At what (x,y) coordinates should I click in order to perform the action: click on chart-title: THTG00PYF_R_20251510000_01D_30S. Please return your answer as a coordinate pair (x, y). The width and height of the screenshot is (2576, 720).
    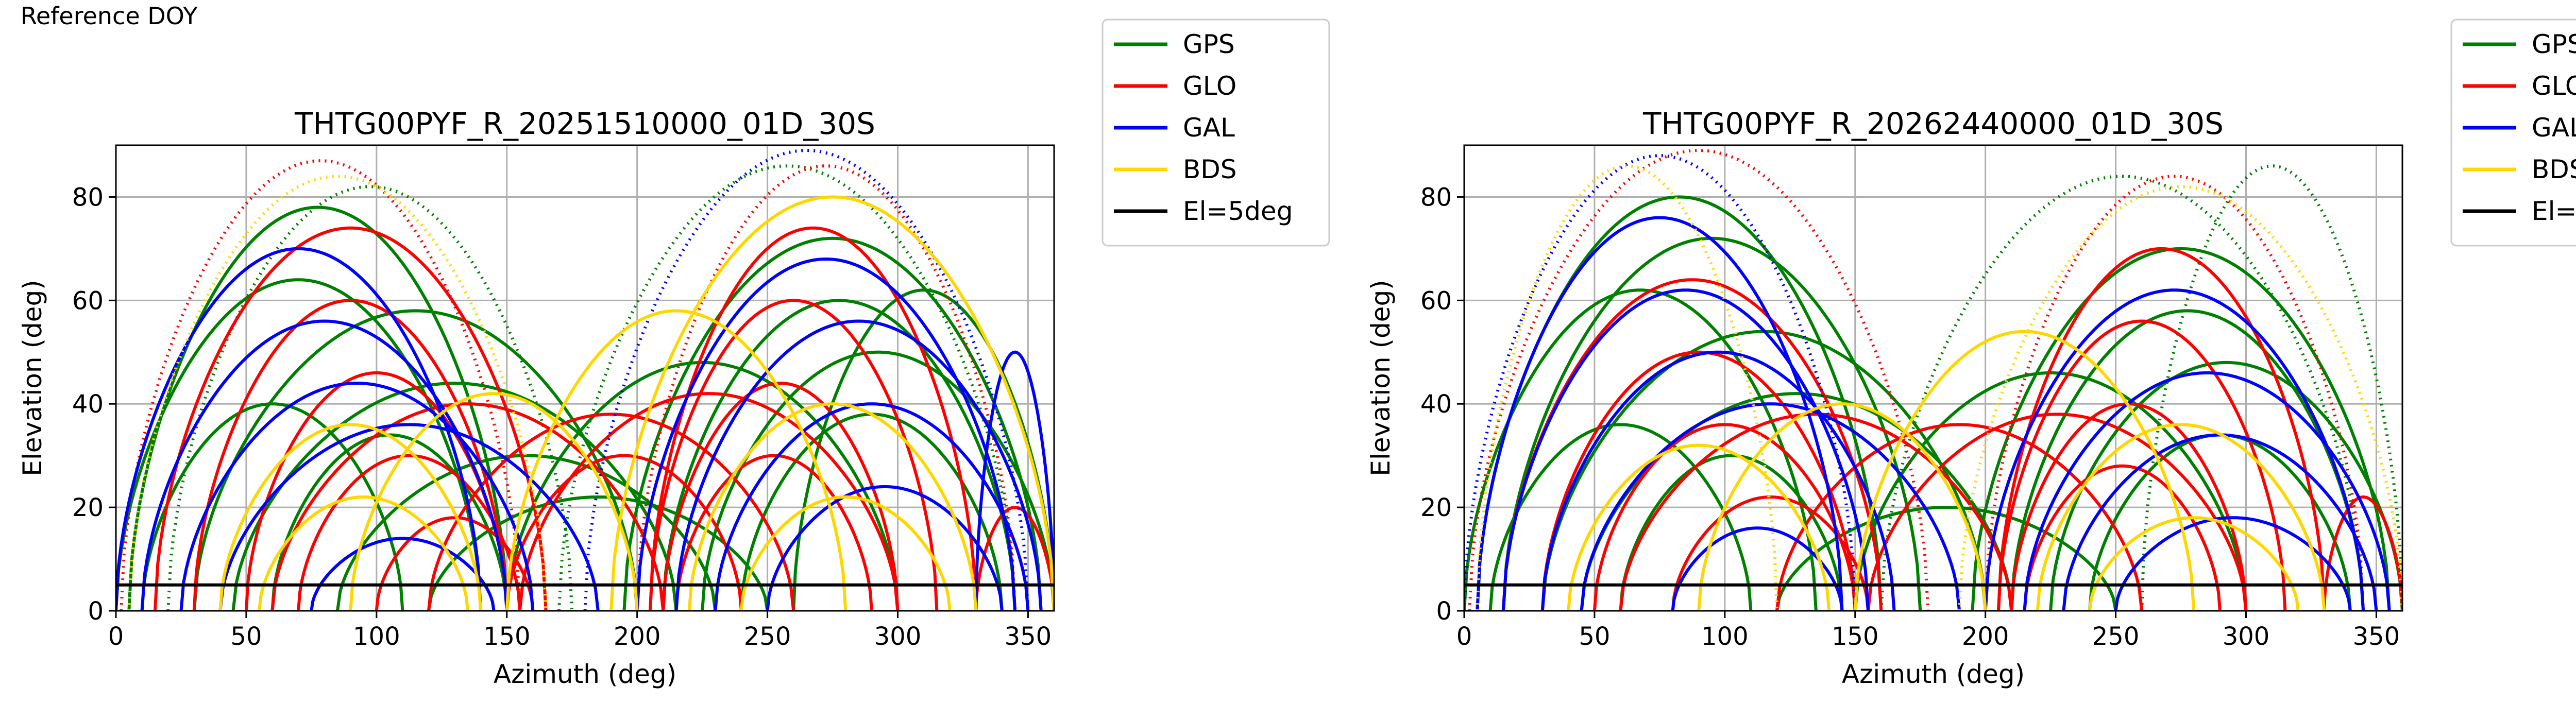
    Looking at the image, I should click on (584, 123).